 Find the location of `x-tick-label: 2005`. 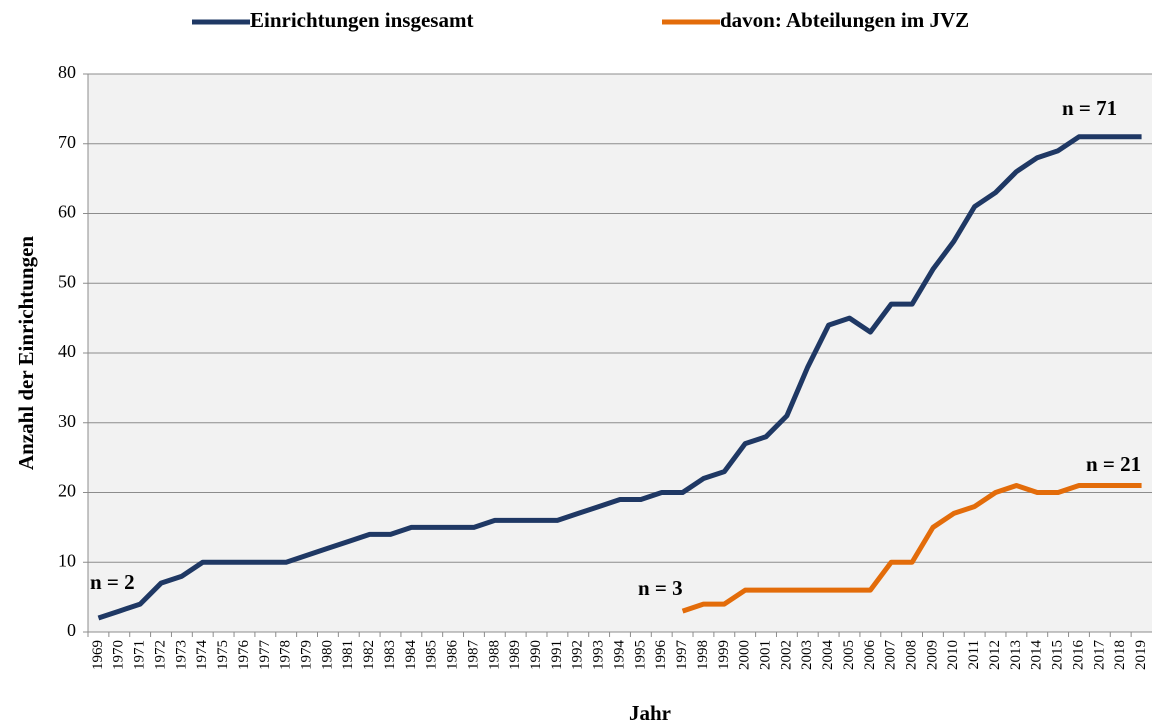

x-tick-label: 2005 is located at coordinates (849, 655).